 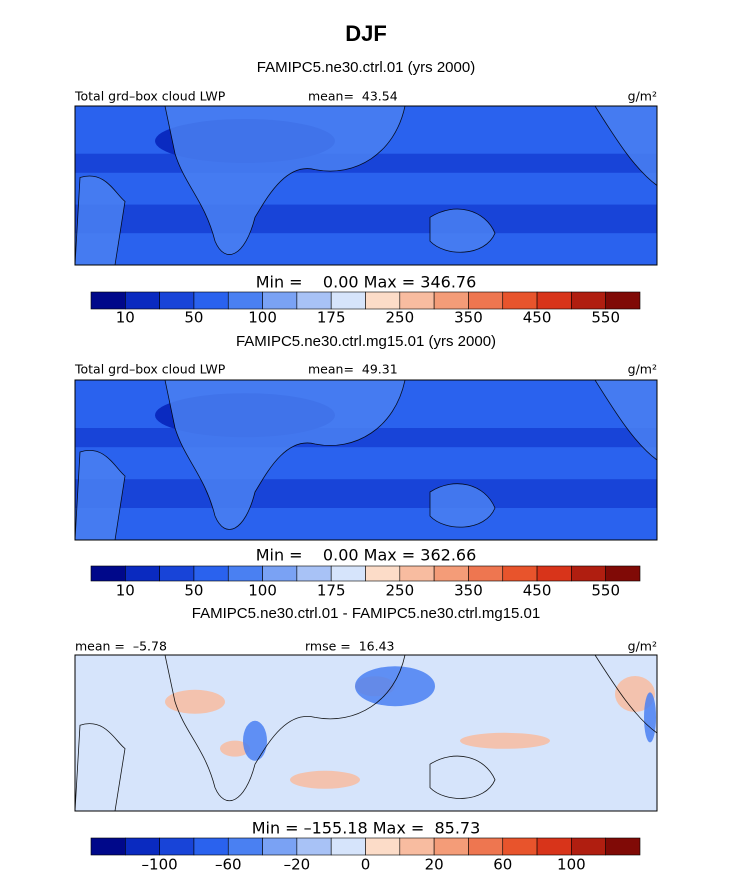 I want to click on colorbar-label: –20, so click(x=297, y=865).